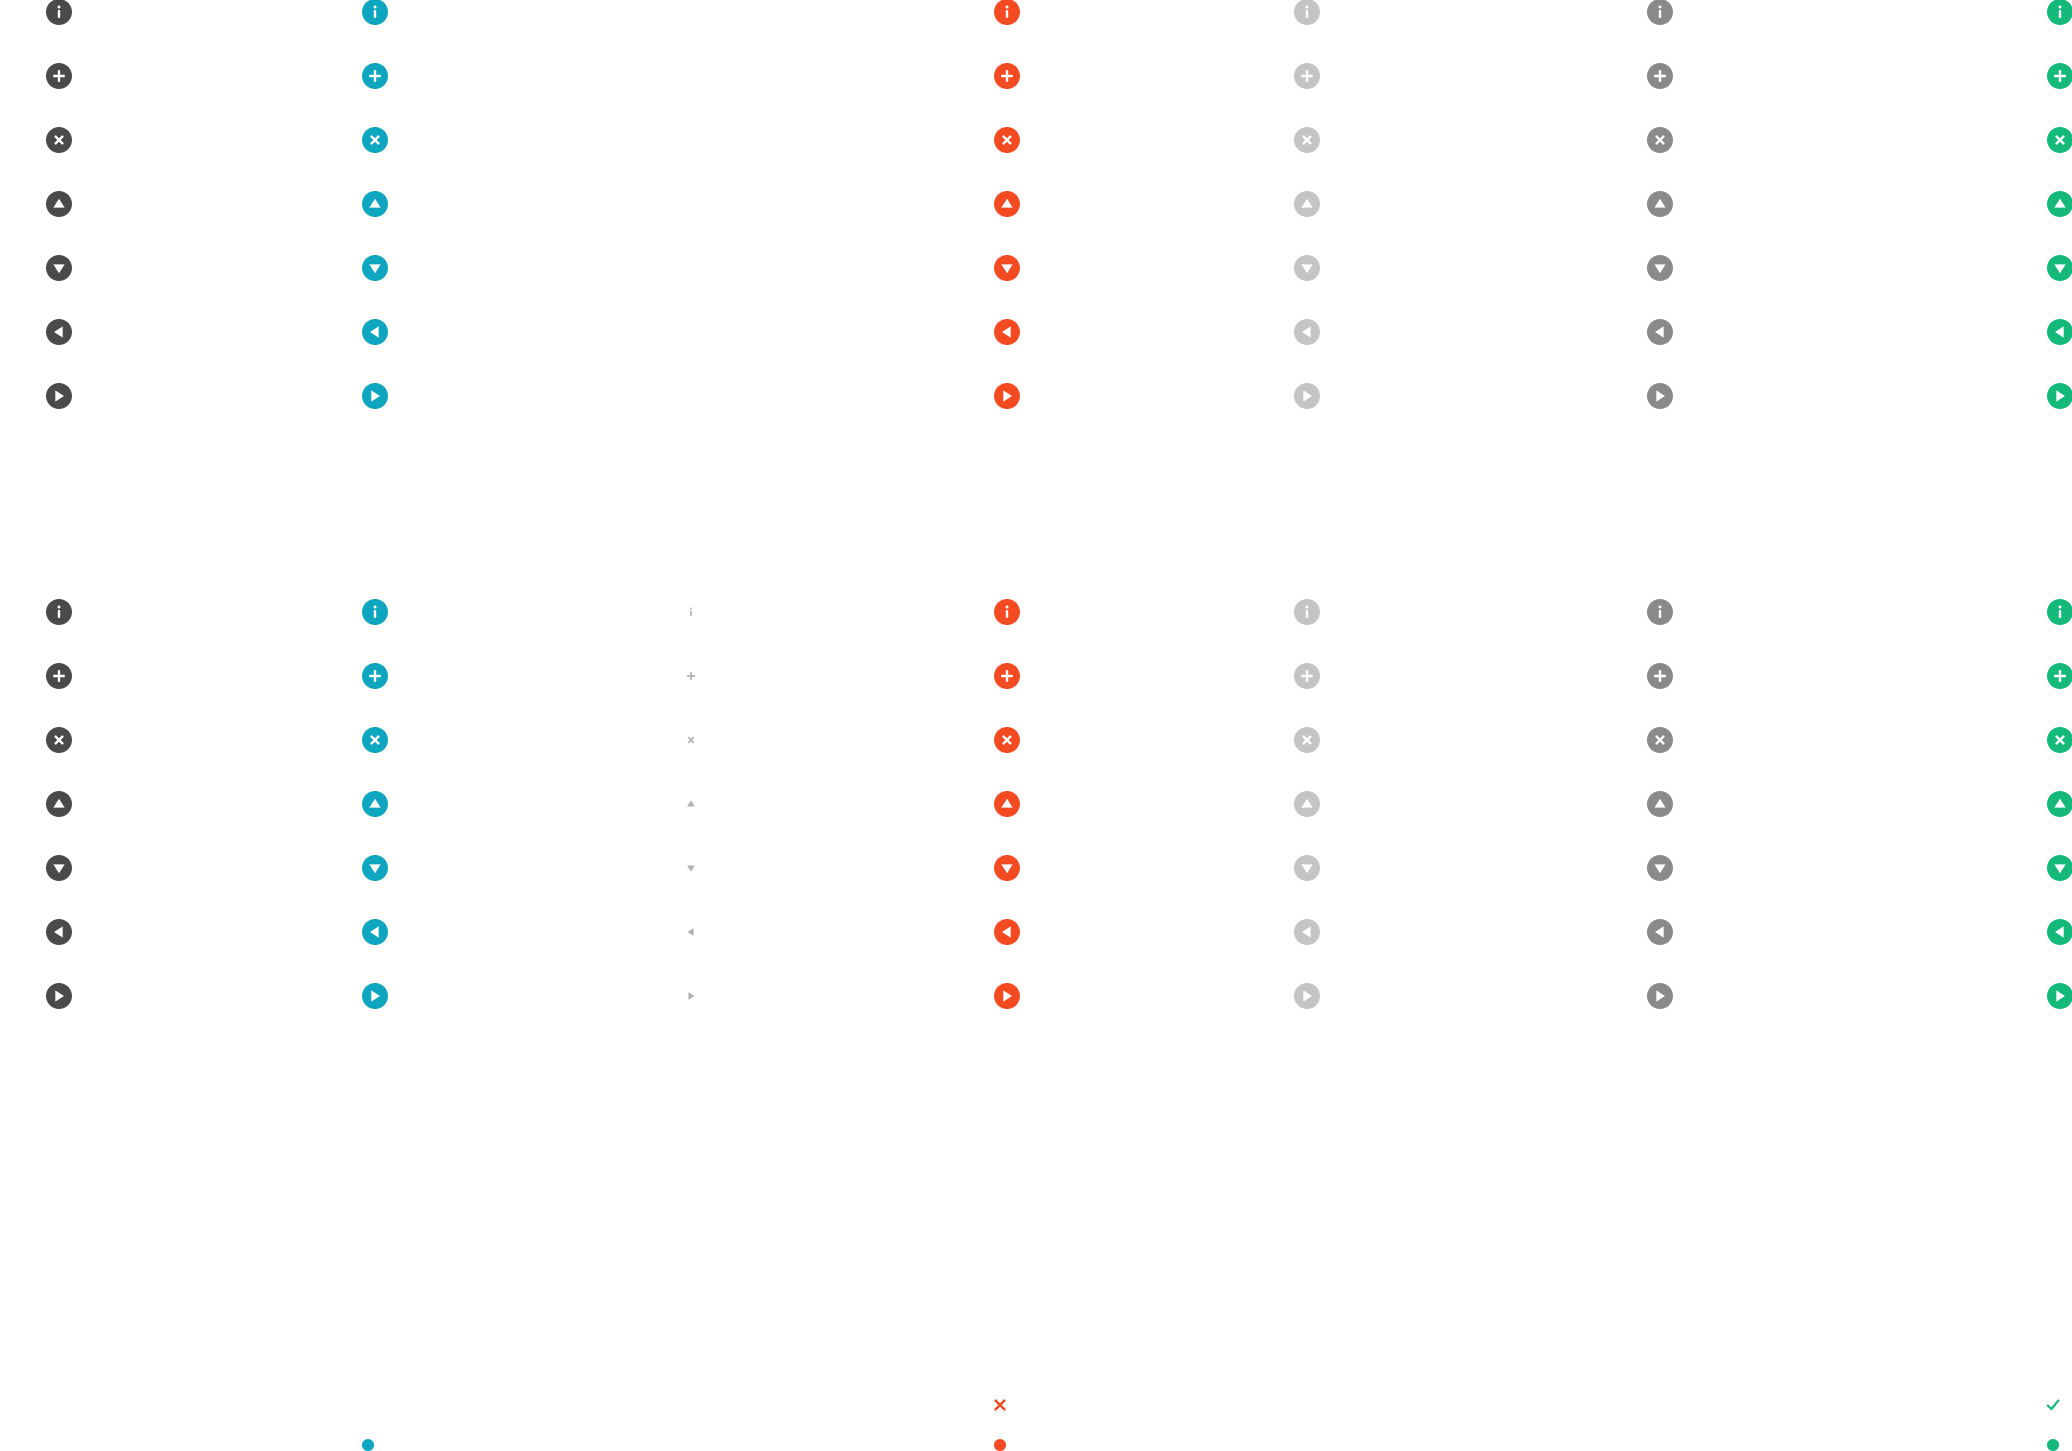 This screenshot has height=1451, width=2072. What do you see at coordinates (1000, 1405) in the screenshot?
I see `x-mark-icon` at bounding box center [1000, 1405].